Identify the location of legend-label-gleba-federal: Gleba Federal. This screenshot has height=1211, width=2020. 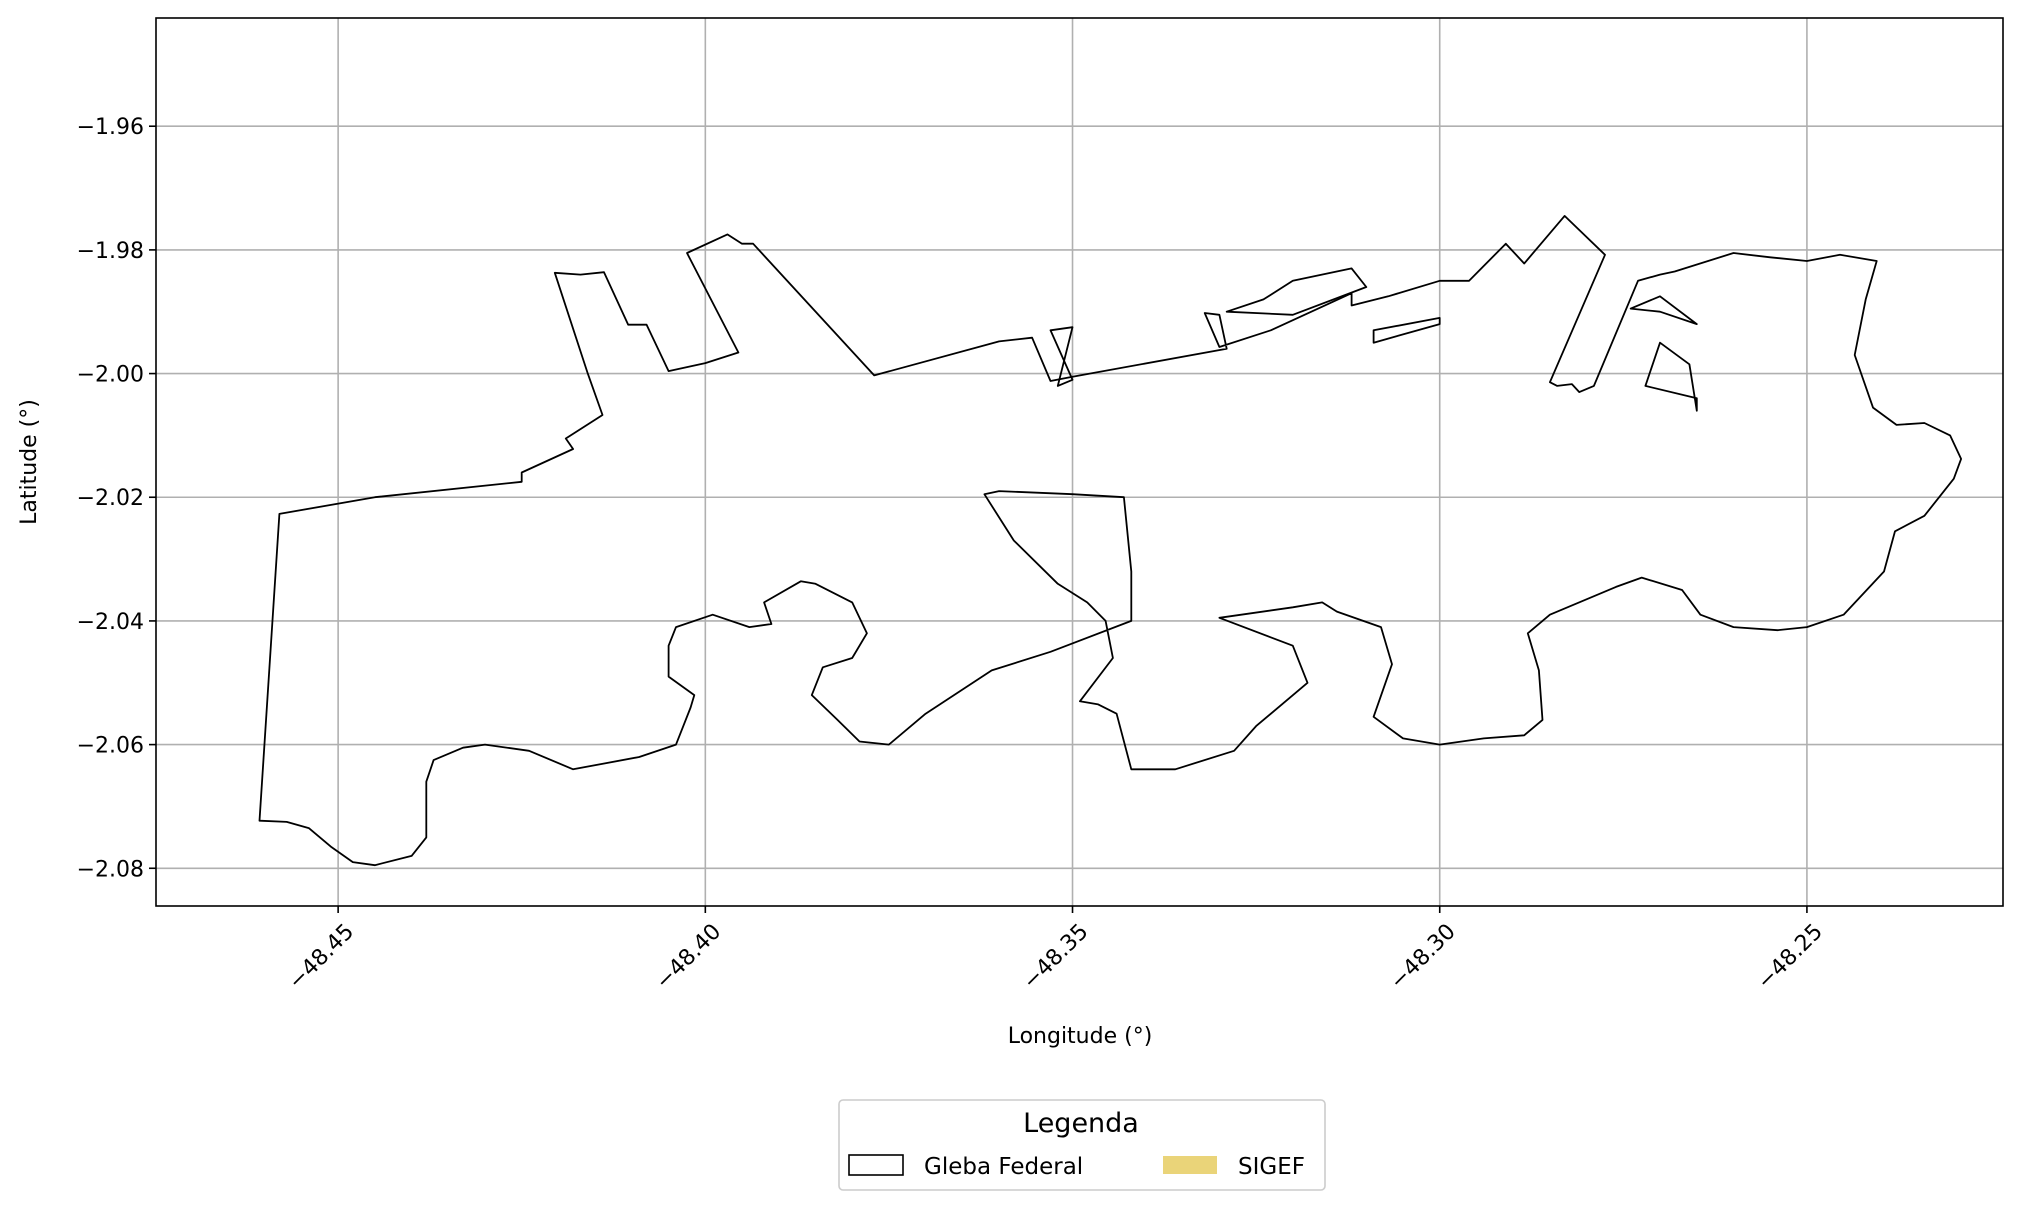
(1003, 1167).